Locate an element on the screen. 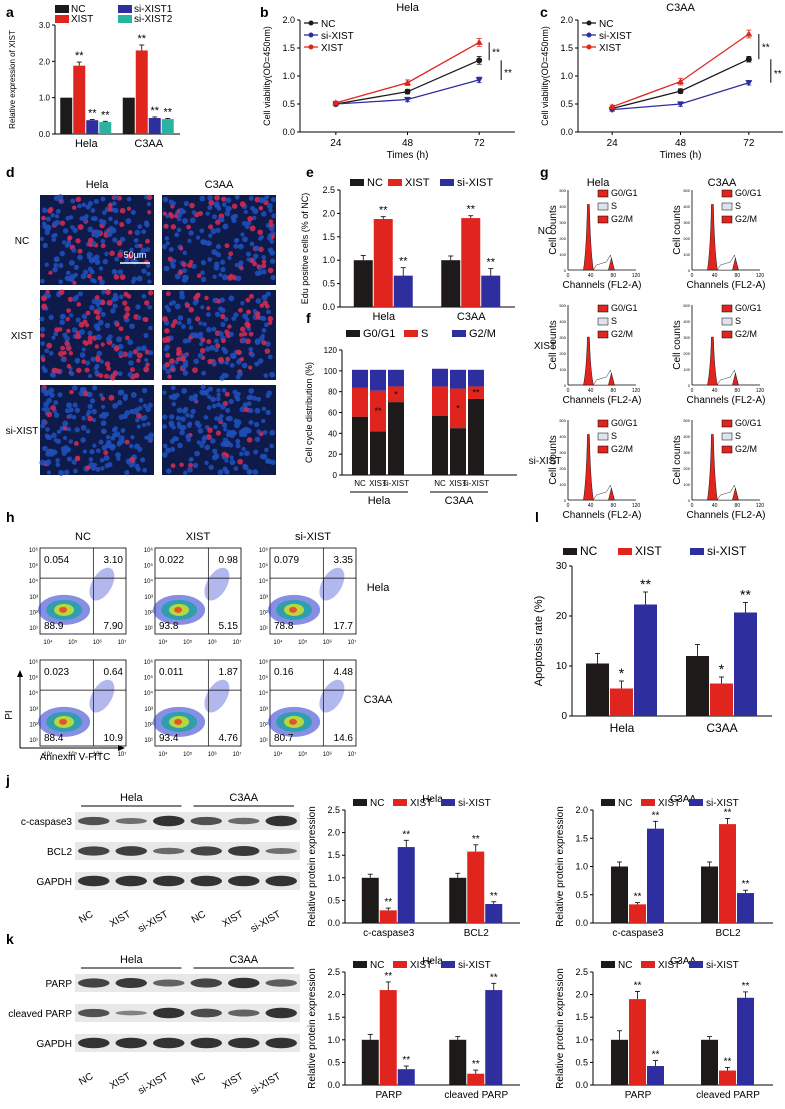  legend-label: G2/M is located at coordinates (622, 219).